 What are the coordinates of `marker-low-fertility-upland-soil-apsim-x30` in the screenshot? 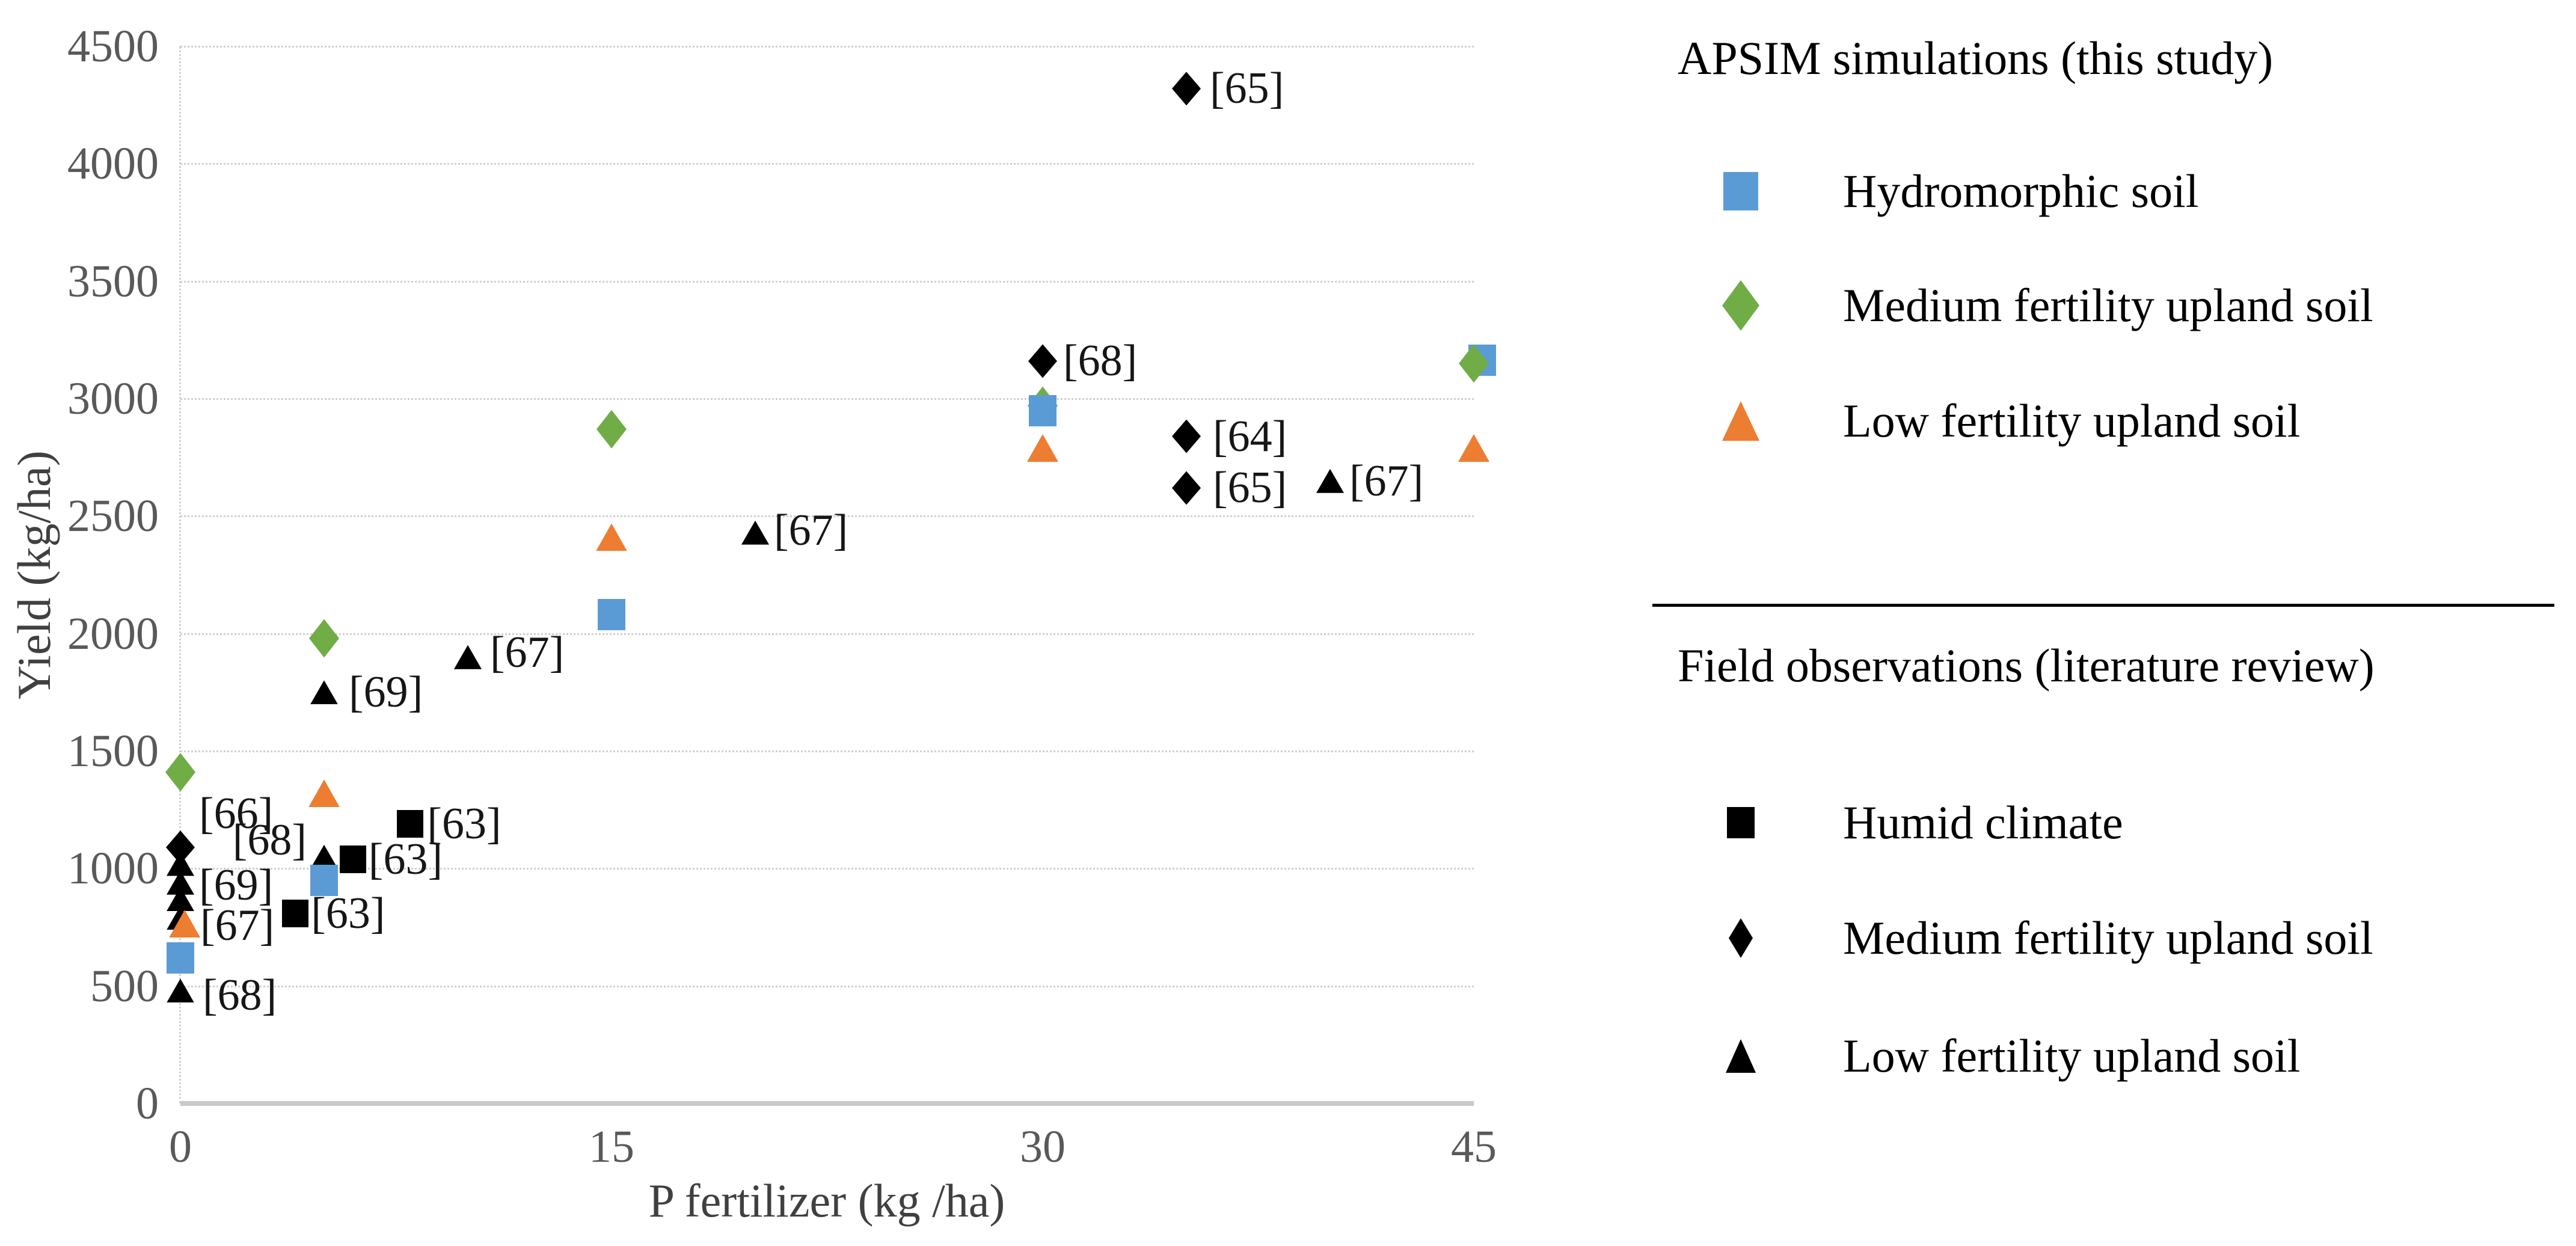 It's located at (1042, 448).